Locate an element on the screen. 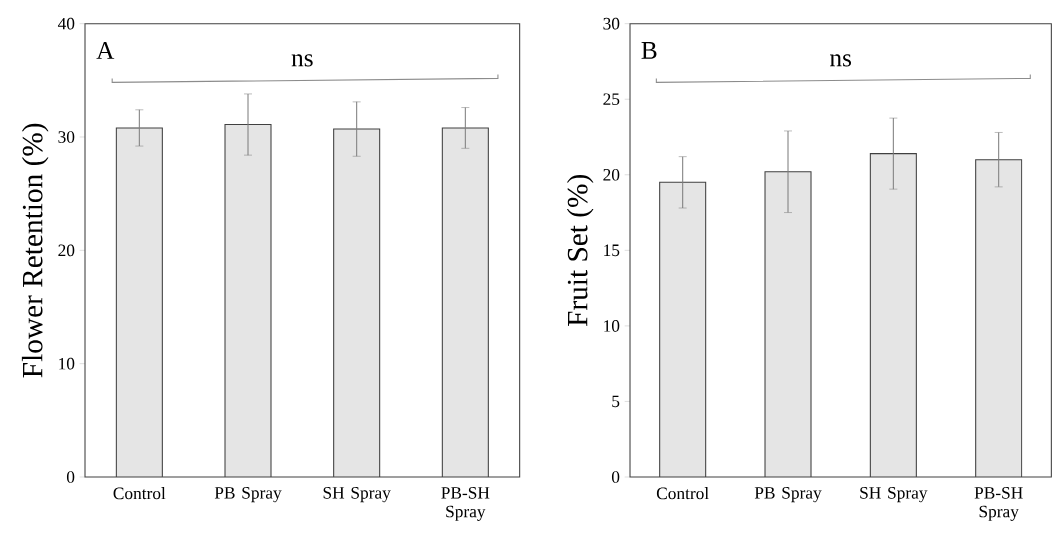 Image resolution: width=1055 pixels, height=539 pixels. y-axis-title: Flower Retention (%) is located at coordinates (35, 250).